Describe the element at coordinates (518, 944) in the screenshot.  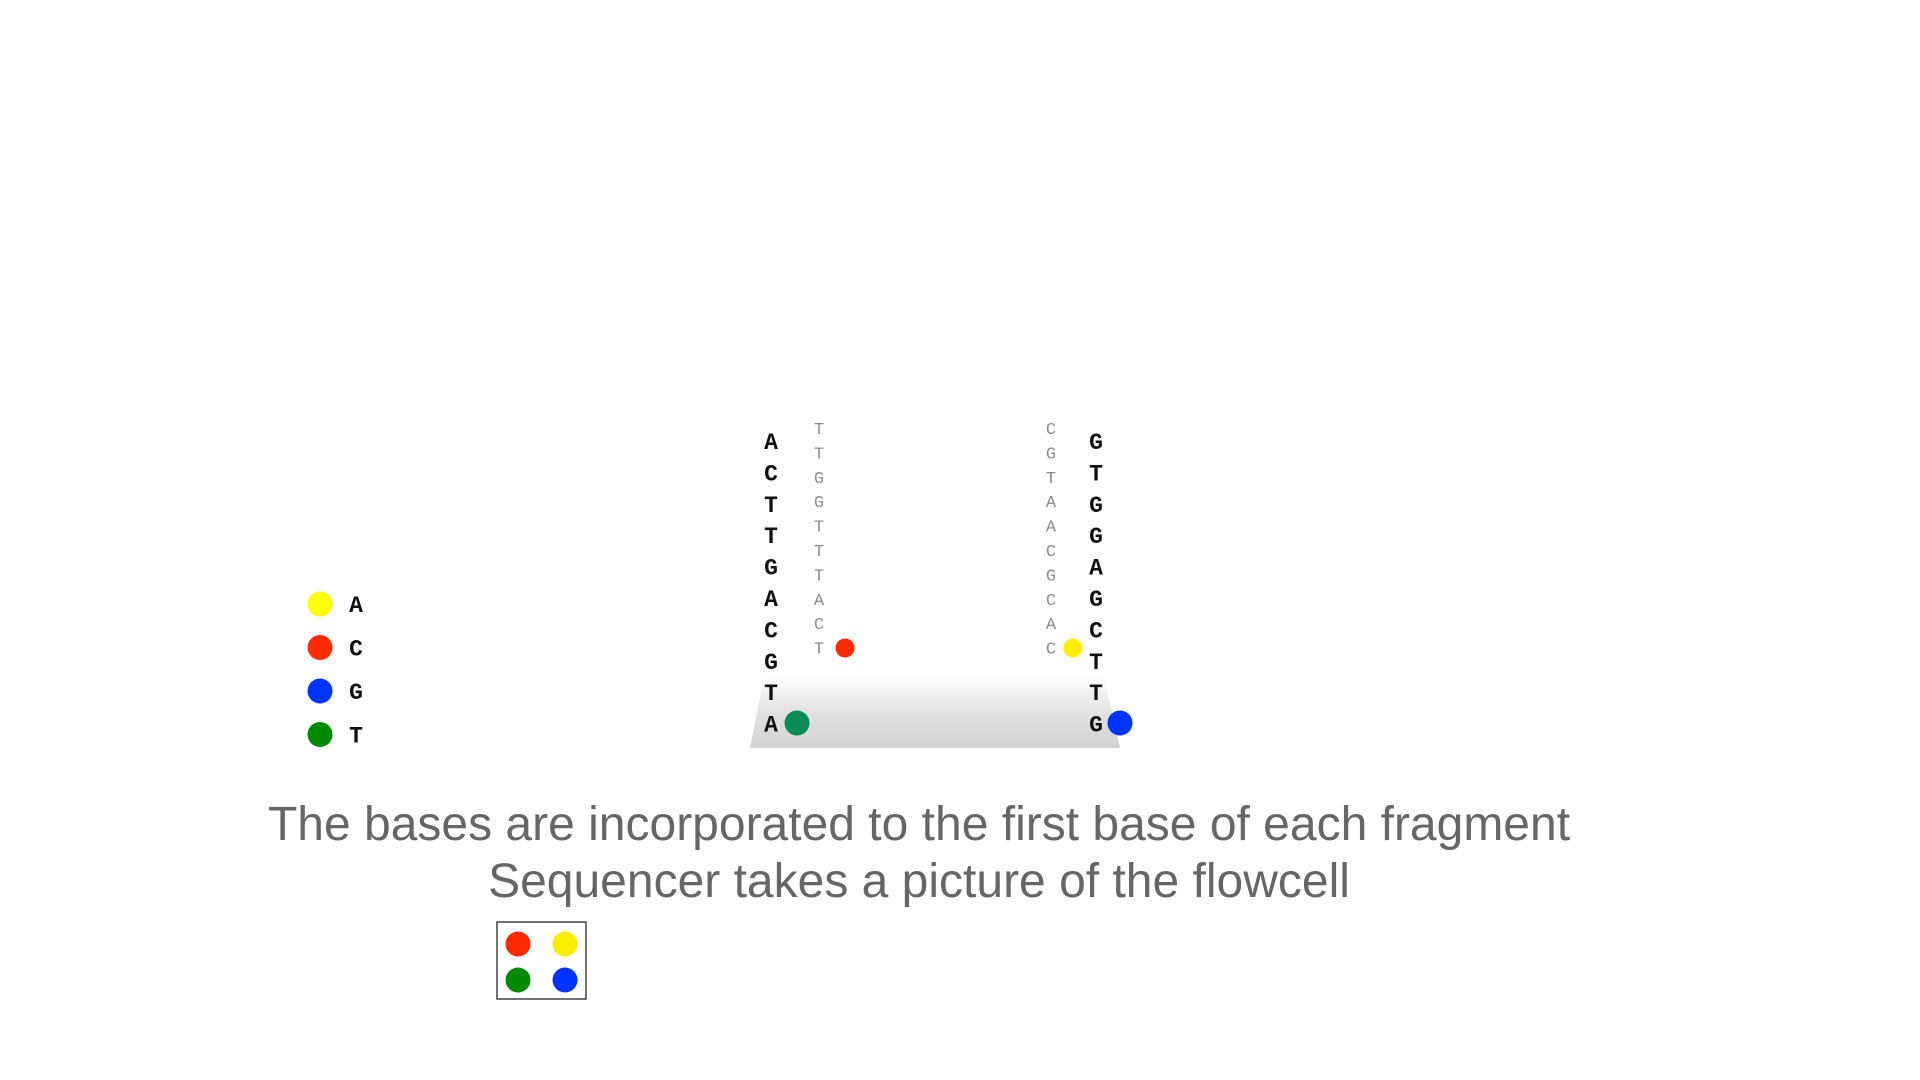
I see `picture-dot-top-left` at that location.